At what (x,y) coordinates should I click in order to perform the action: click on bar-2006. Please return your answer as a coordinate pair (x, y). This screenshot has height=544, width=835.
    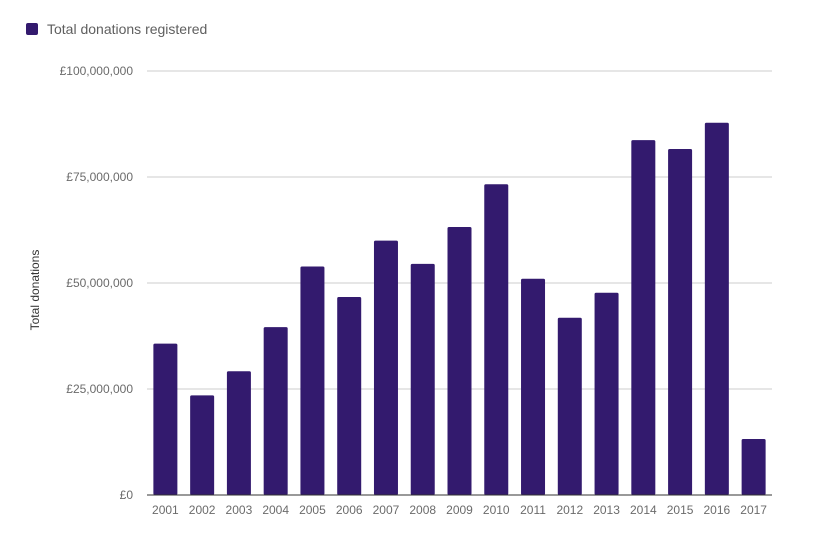
    Looking at the image, I should click on (349, 395).